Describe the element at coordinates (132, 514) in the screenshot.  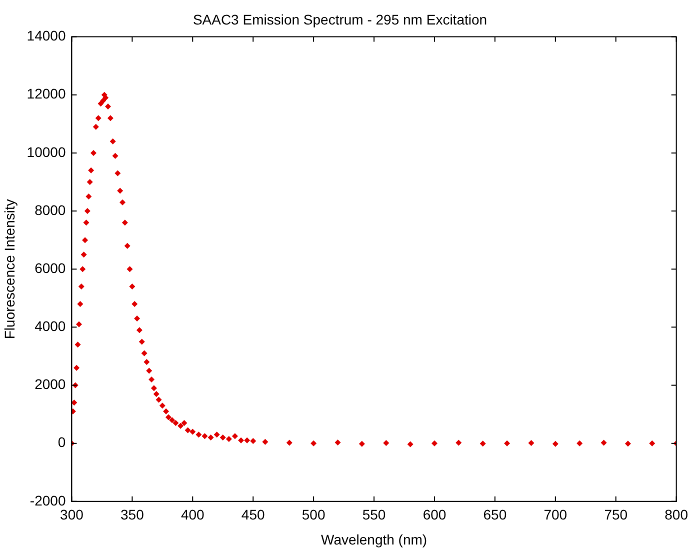
I see `x-tick-label: 350` at that location.